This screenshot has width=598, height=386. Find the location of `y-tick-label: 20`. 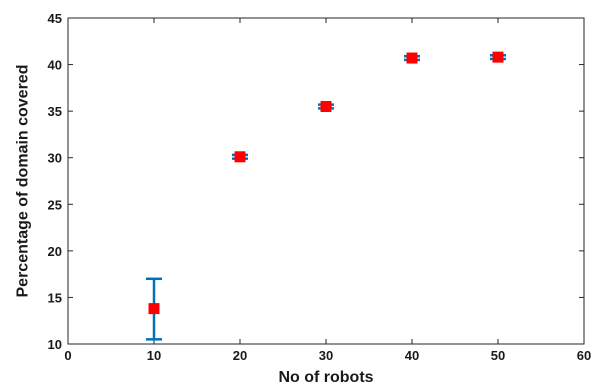

y-tick-label: 20 is located at coordinates (55, 251).